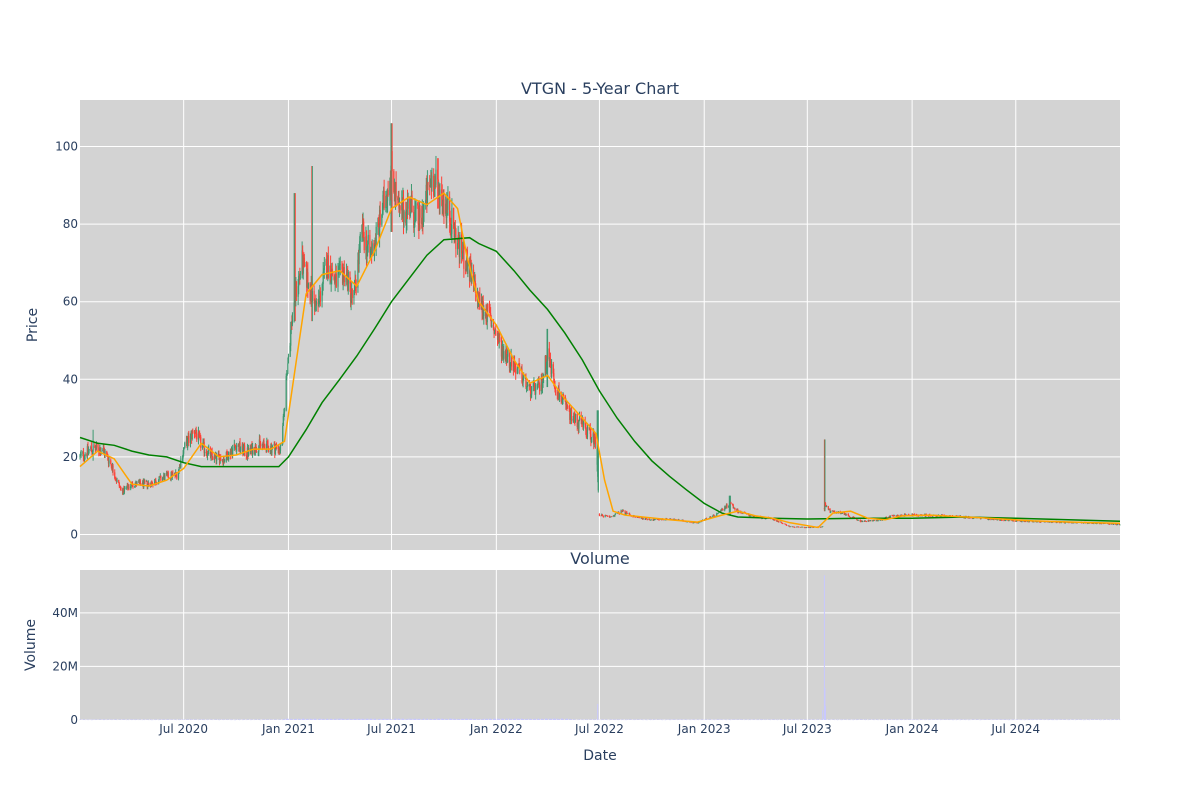 The height and width of the screenshot is (804, 1200). Describe the element at coordinates (496, 729) in the screenshot. I see `volume-x-tick-label: Jan 2022` at that location.